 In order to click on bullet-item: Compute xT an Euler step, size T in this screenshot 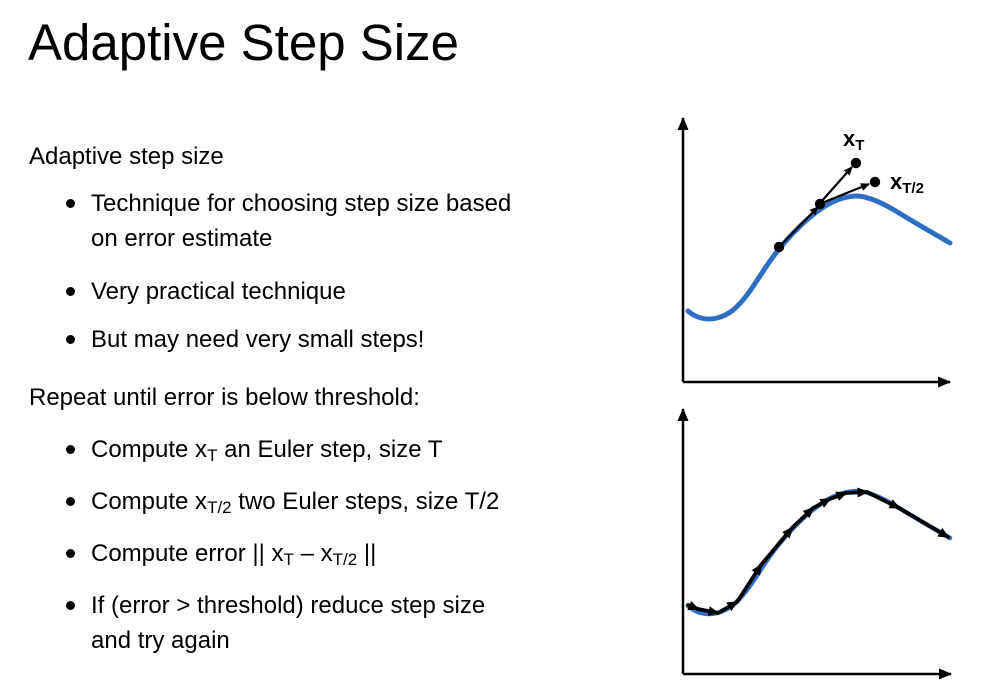, I will do `click(254, 452)`.